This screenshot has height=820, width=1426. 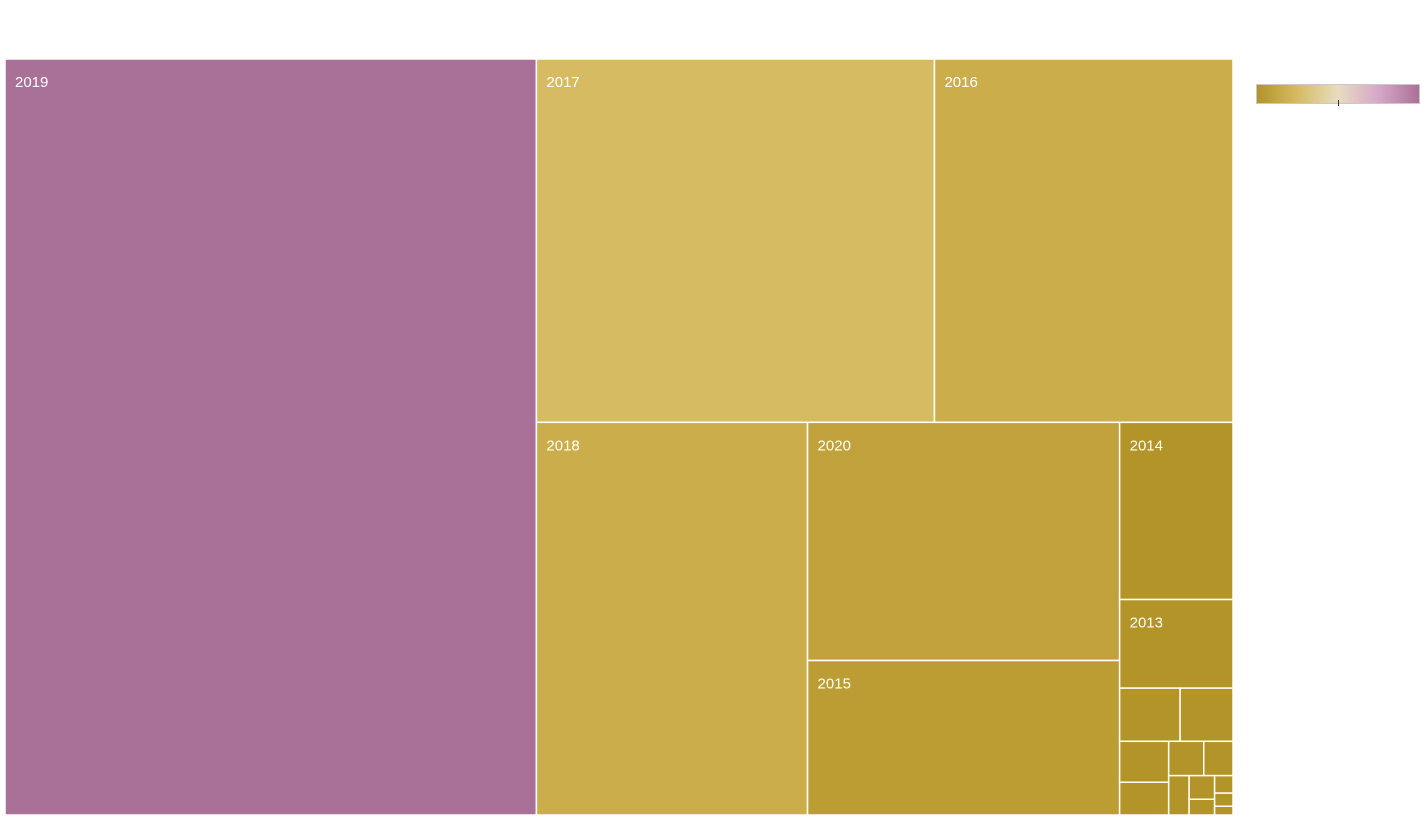 What do you see at coordinates (1338, 103) in the screenshot?
I see `color-scale-marker` at bounding box center [1338, 103].